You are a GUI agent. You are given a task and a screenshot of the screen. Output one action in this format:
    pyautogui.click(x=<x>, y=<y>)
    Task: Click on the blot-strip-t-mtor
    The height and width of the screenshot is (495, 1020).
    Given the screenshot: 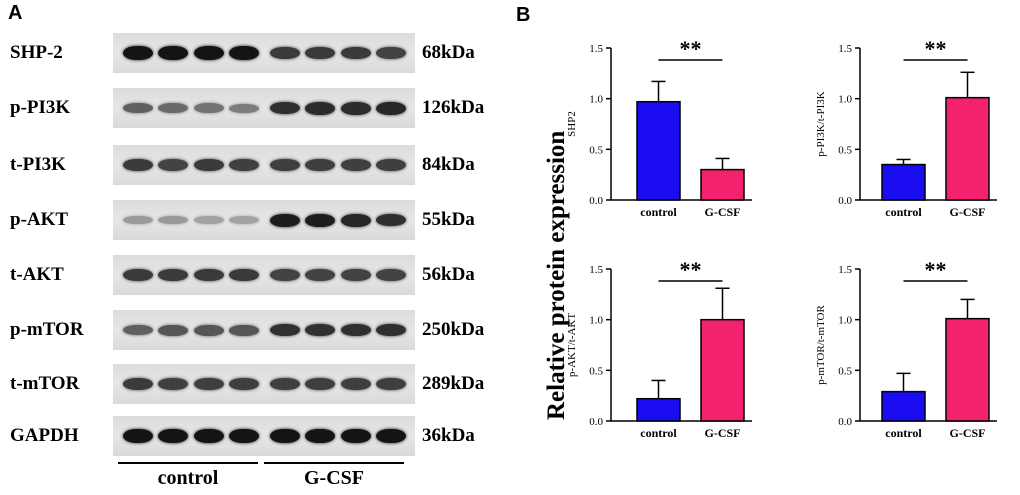 What is the action you would take?
    pyautogui.click(x=264, y=384)
    